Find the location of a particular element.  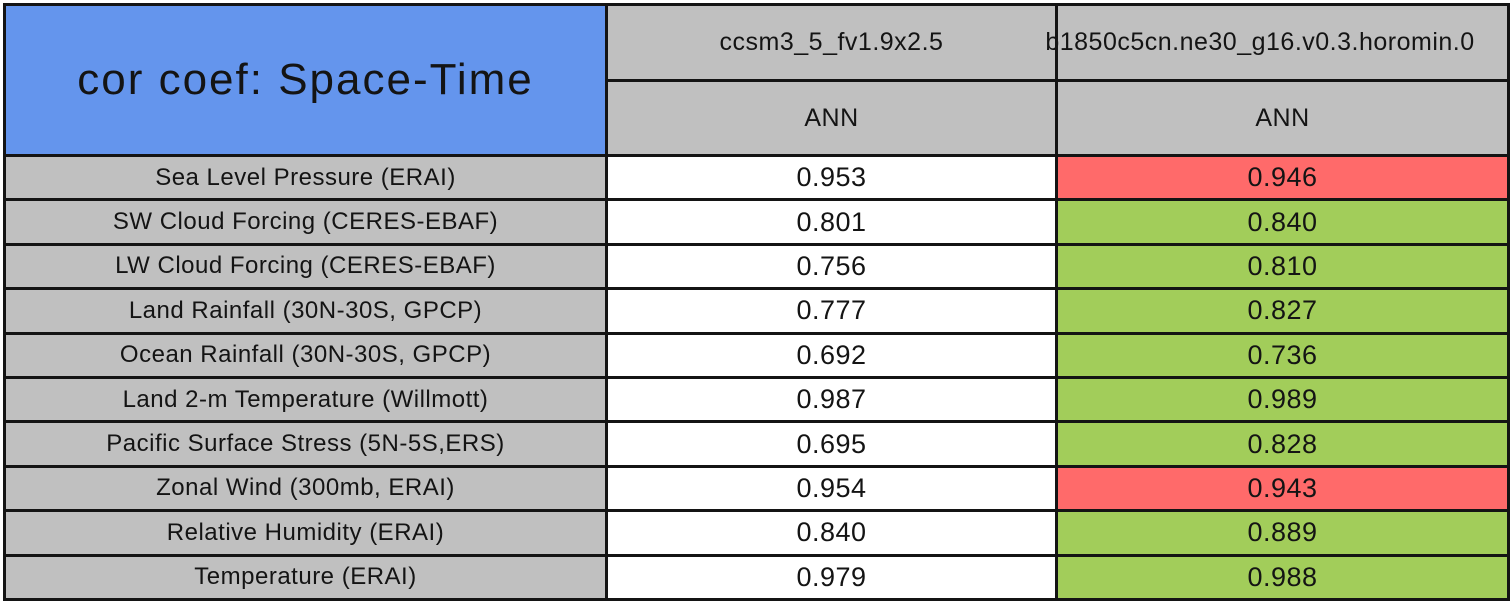

row-label: Sea Level Pressure (ERAI) is located at coordinates (305, 177).